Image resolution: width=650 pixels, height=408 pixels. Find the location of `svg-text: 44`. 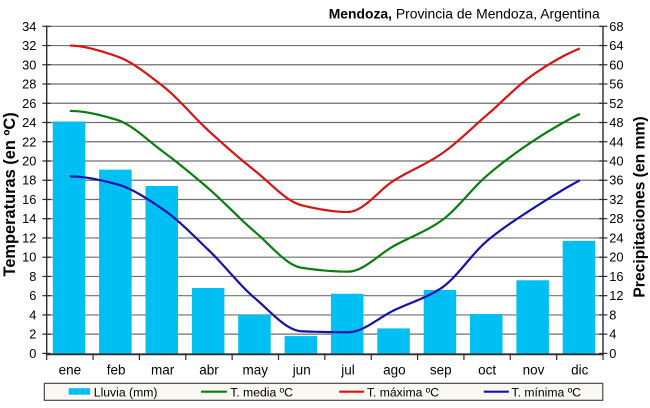

svg-text: 44 is located at coordinates (616, 141).